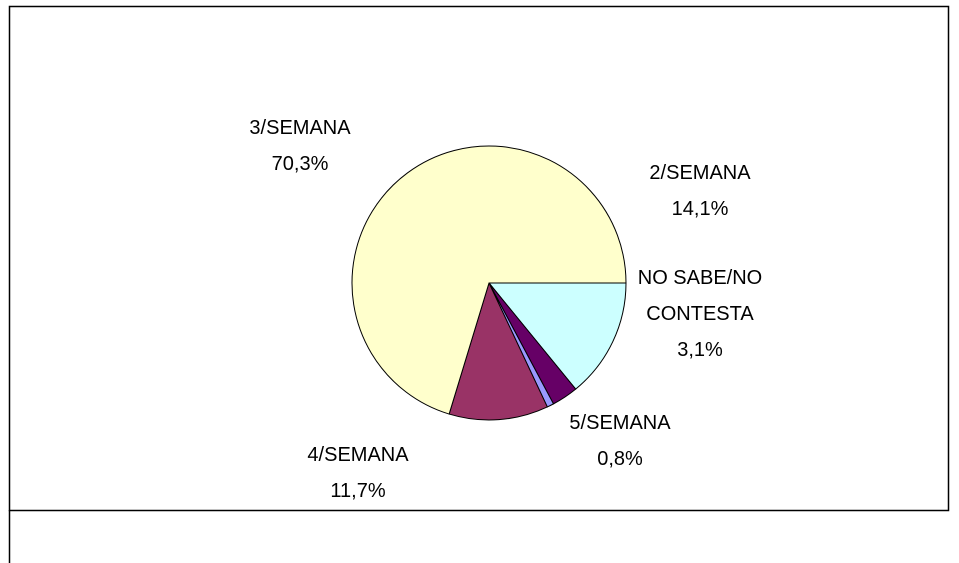  What do you see at coordinates (700, 296) in the screenshot?
I see `slice-category: NO SABE/NO CONTESTA` at bounding box center [700, 296].